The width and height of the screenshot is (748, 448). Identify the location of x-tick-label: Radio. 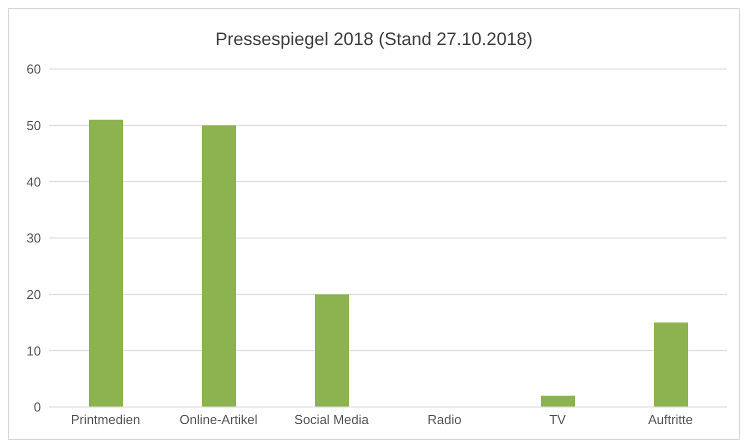
(445, 420).